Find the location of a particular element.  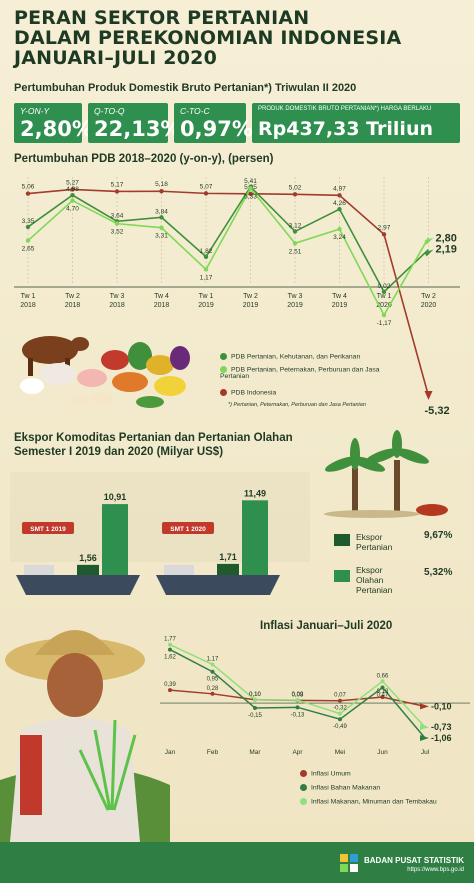

data-label: 3,64 is located at coordinates (117, 215).